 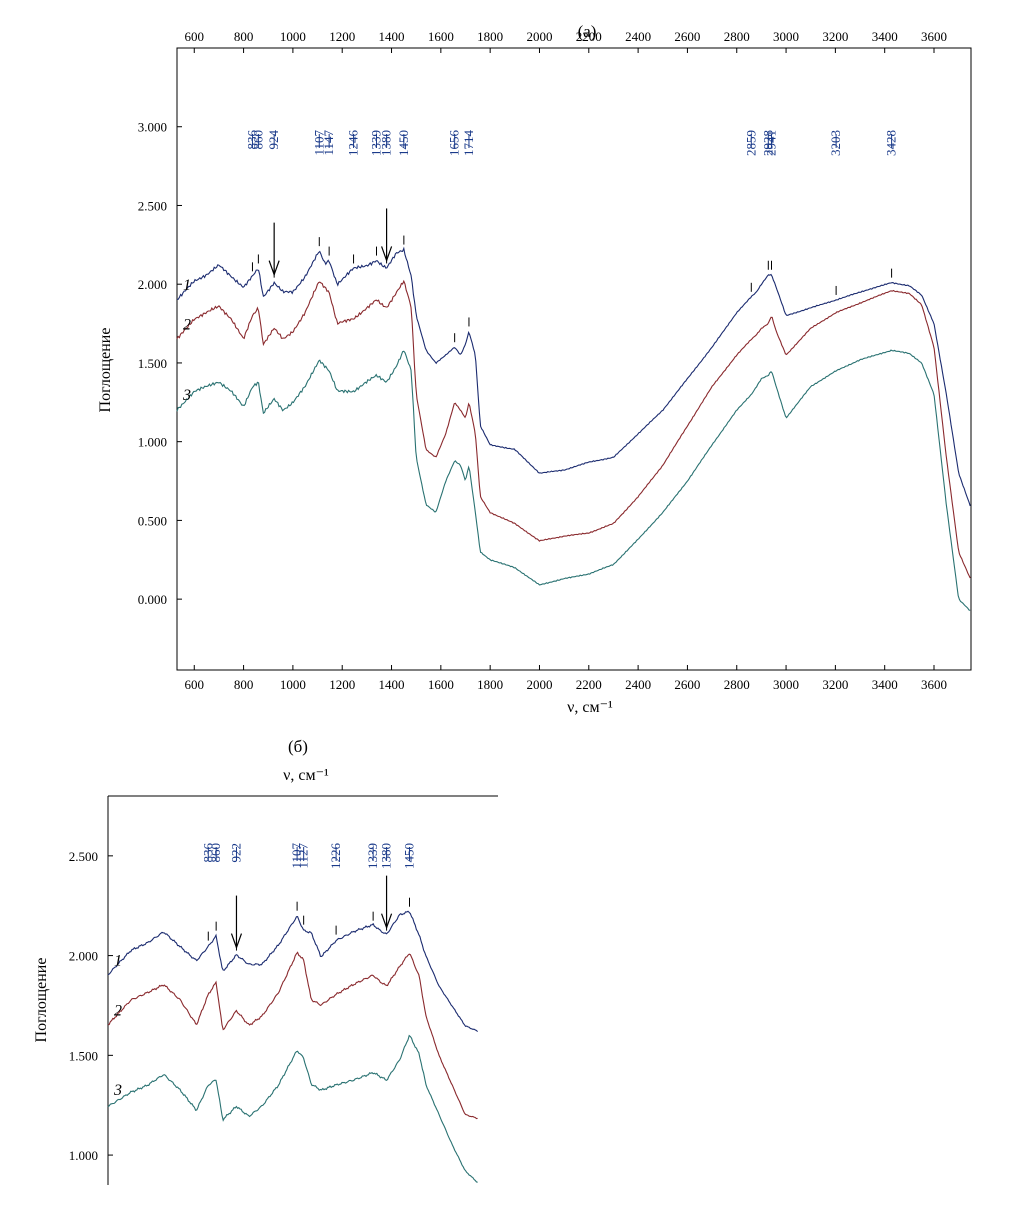 I want to click on panel-a-curve-numbers: 1 2 3, so click(x=186, y=340).